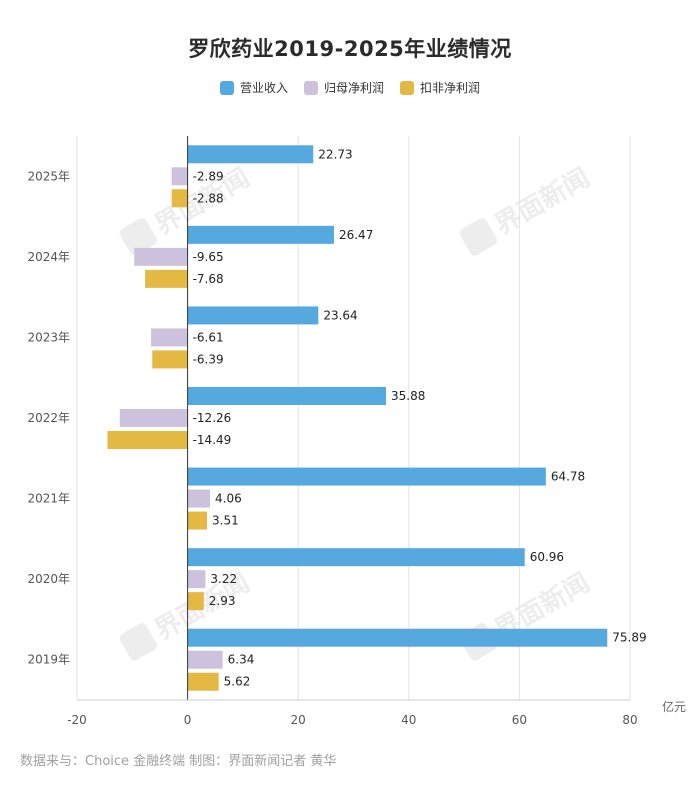 The height and width of the screenshot is (799, 700). Describe the element at coordinates (48, 418) in the screenshot. I see `y-tick-label: 2022年` at that location.